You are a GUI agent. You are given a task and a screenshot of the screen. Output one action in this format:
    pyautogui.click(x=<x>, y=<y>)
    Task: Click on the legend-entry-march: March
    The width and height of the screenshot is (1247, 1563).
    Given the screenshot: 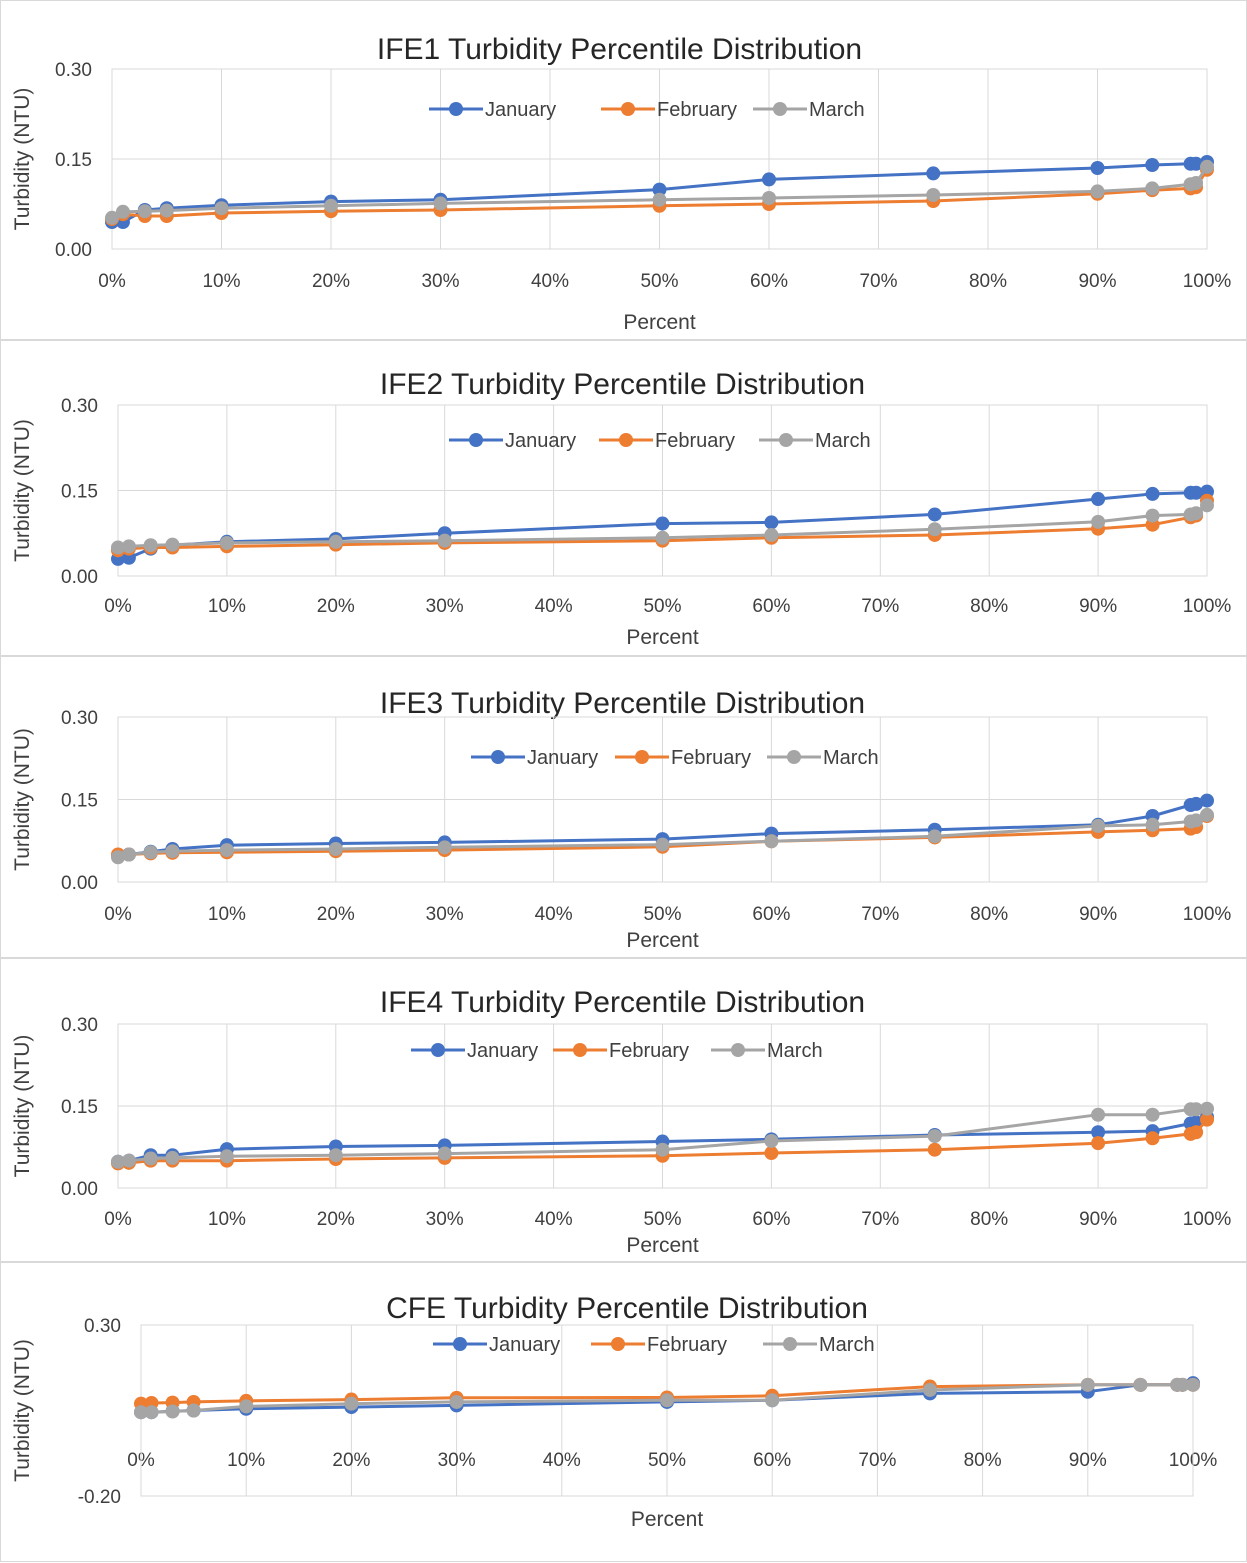 What is the action you would take?
    pyautogui.click(x=819, y=1345)
    